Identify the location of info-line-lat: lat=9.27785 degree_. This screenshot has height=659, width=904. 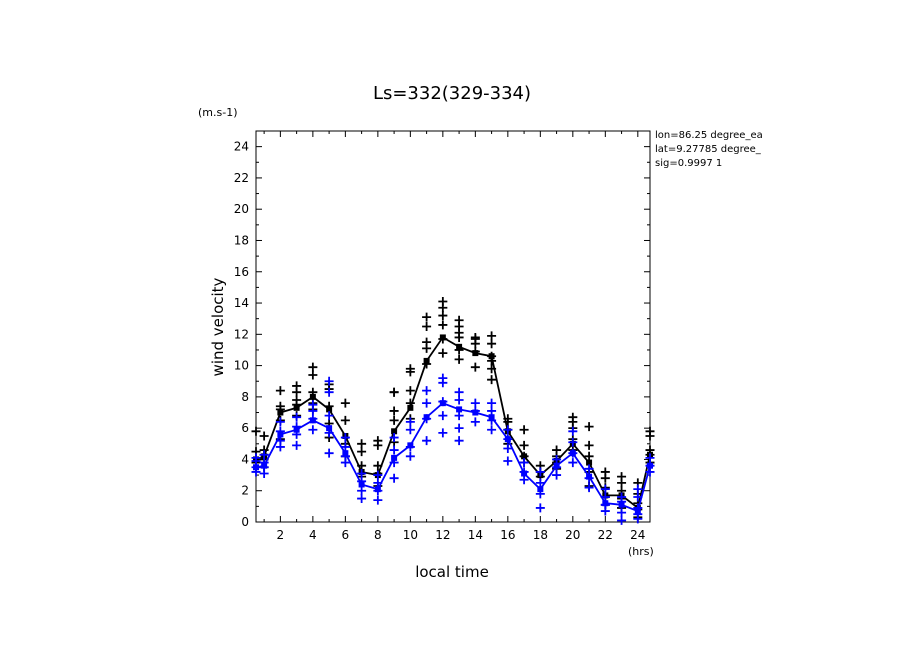
(708, 149).